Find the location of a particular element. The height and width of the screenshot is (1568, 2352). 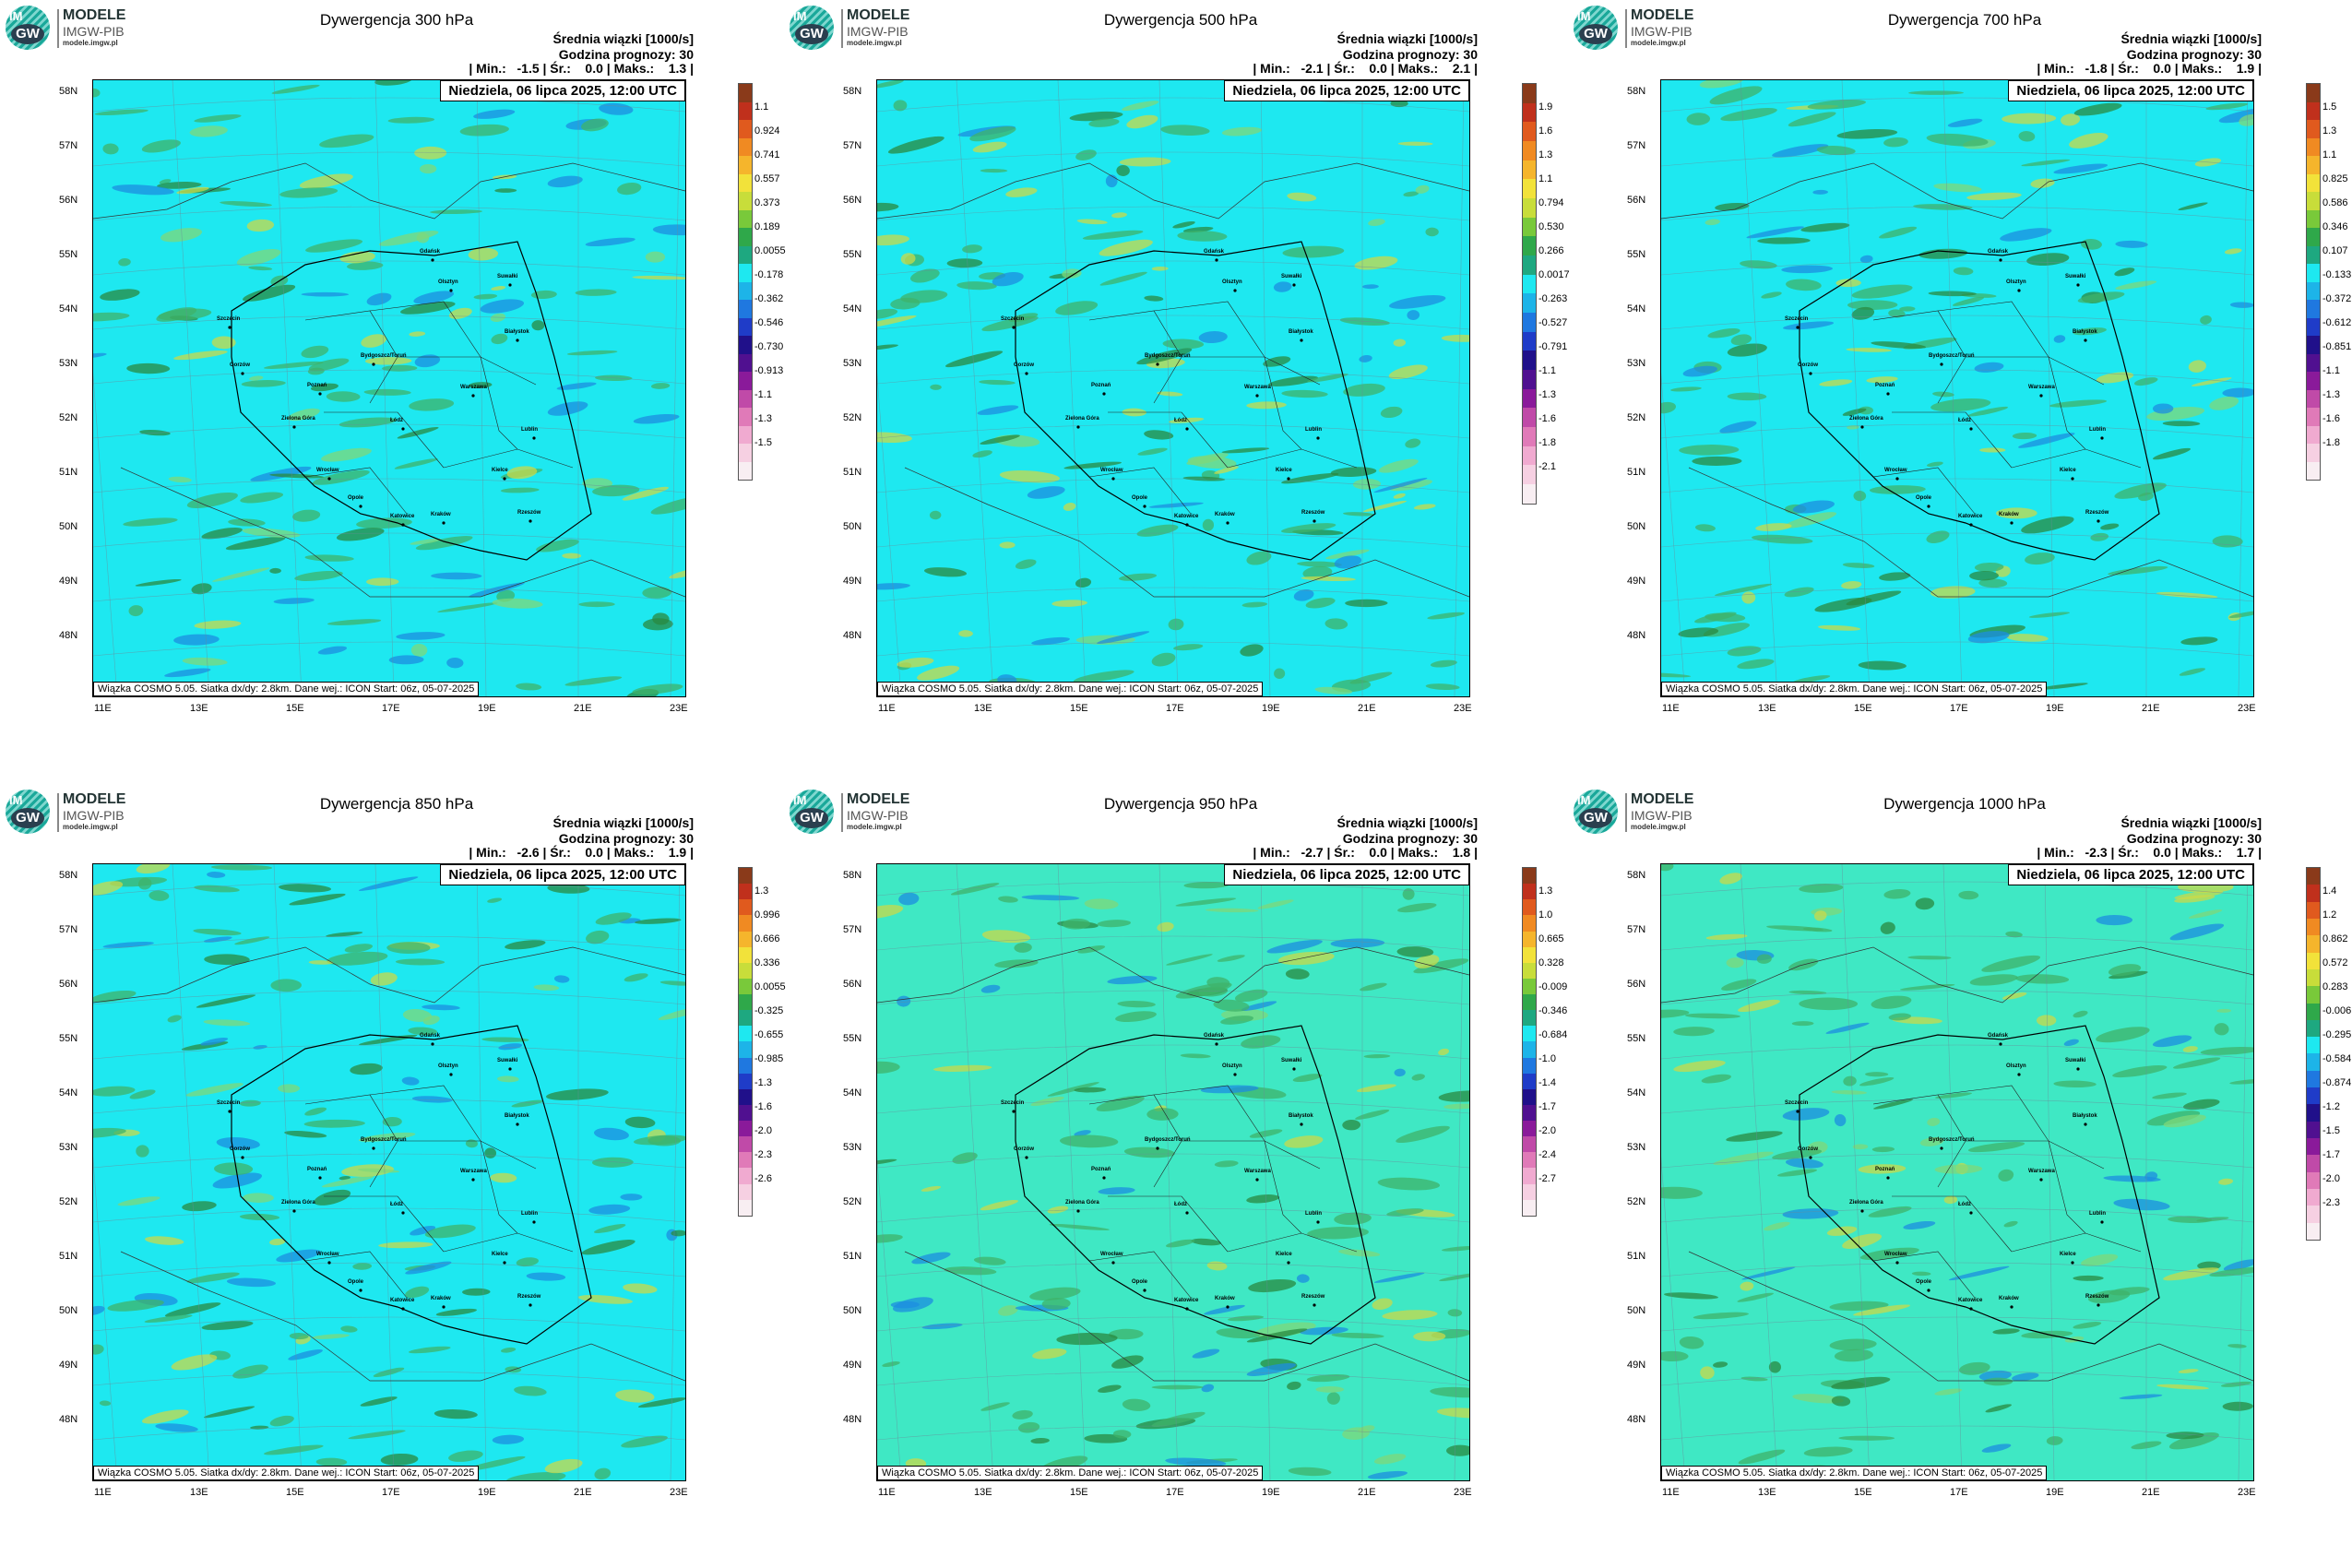

colorbar-tick-label: -0.655 is located at coordinates (769, 1034).